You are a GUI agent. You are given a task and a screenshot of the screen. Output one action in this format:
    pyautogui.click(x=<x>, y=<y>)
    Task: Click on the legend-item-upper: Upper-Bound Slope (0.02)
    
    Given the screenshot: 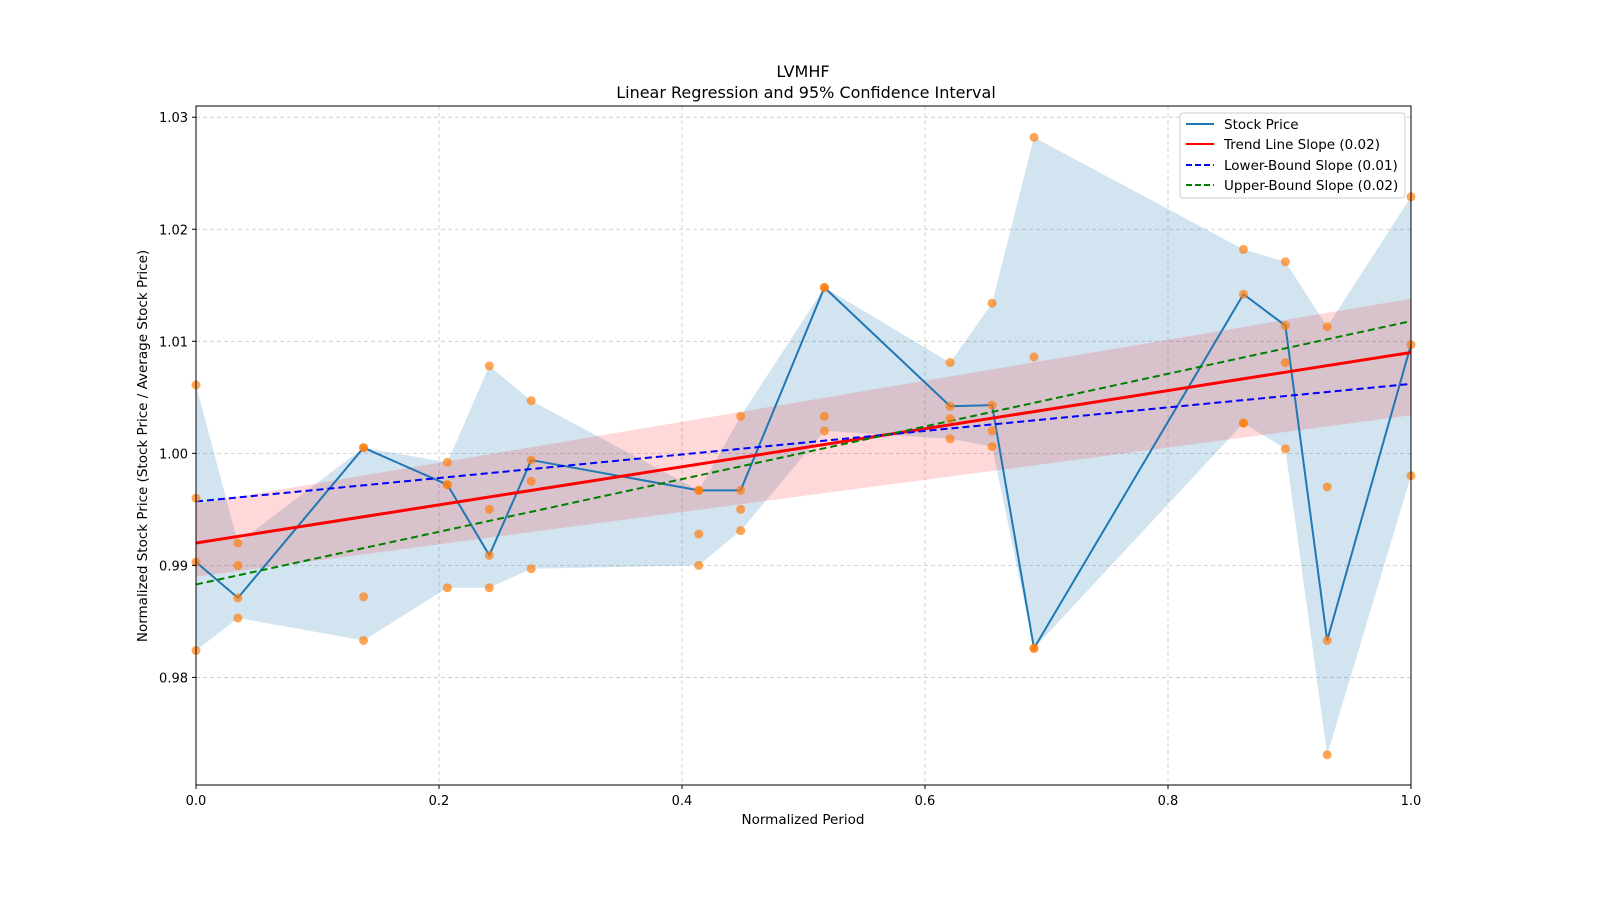 What is the action you would take?
    pyautogui.click(x=1292, y=186)
    